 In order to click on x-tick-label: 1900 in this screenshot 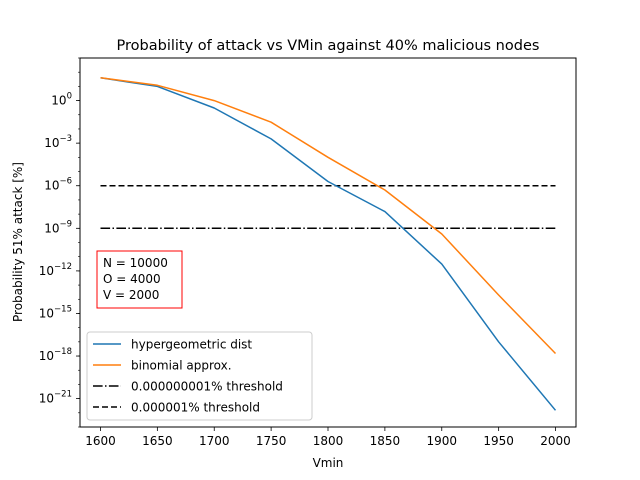, I will do `click(441, 441)`.